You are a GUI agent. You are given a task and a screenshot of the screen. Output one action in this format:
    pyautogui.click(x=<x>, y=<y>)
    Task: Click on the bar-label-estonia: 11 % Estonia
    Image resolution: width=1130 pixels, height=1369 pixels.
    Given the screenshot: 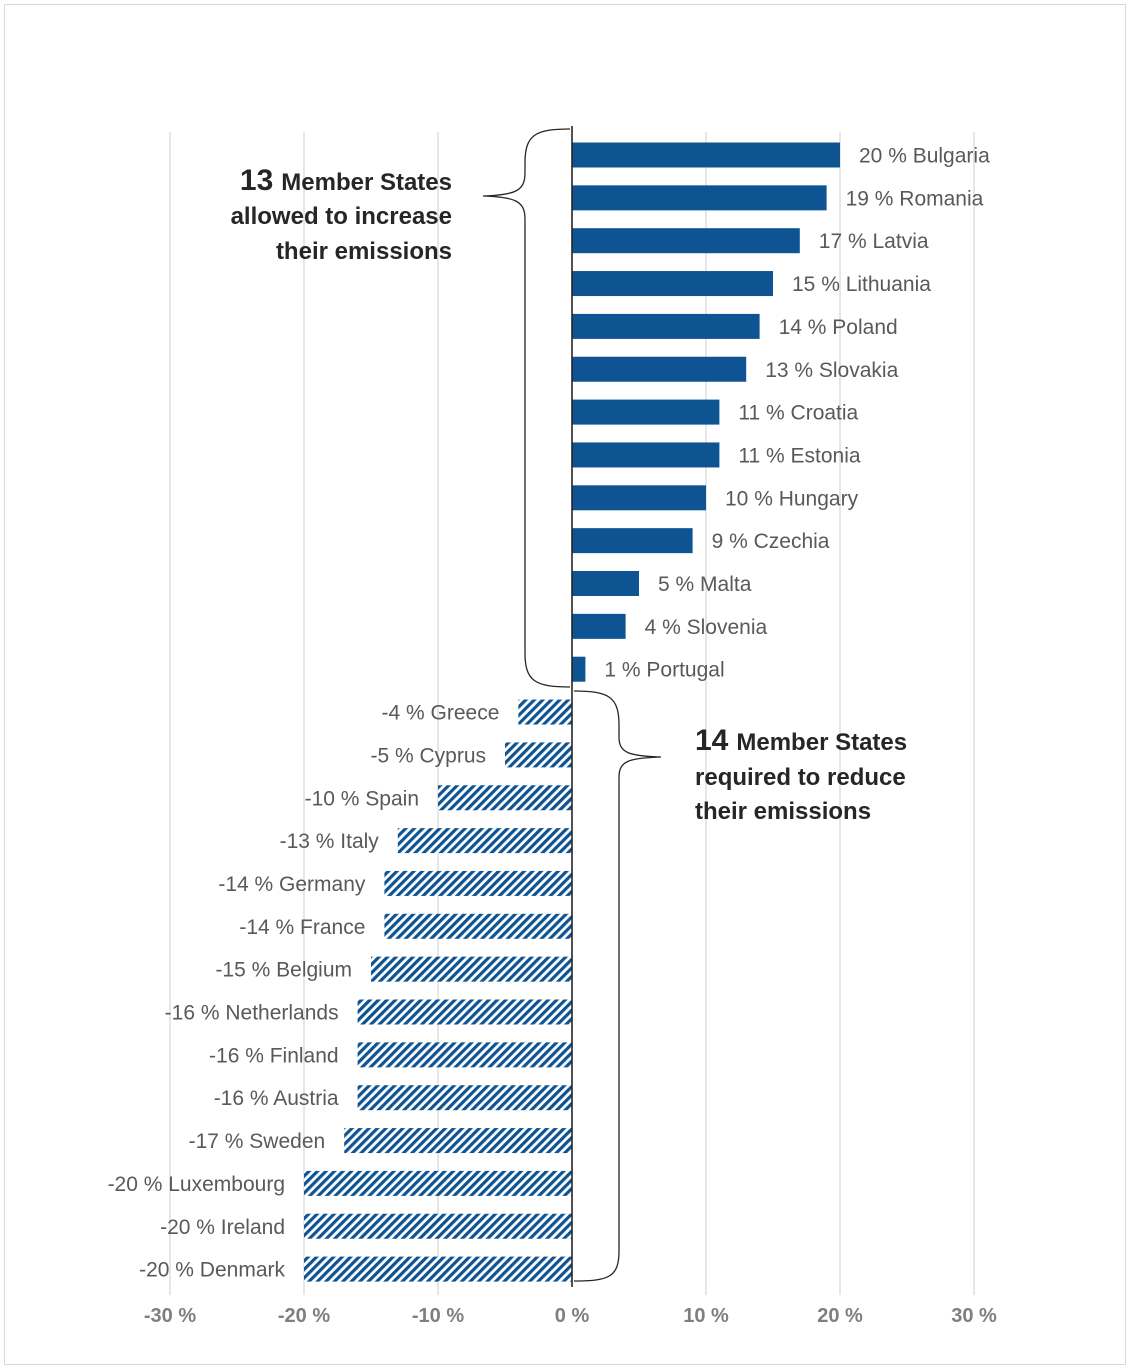 What is the action you would take?
    pyautogui.click(x=799, y=455)
    